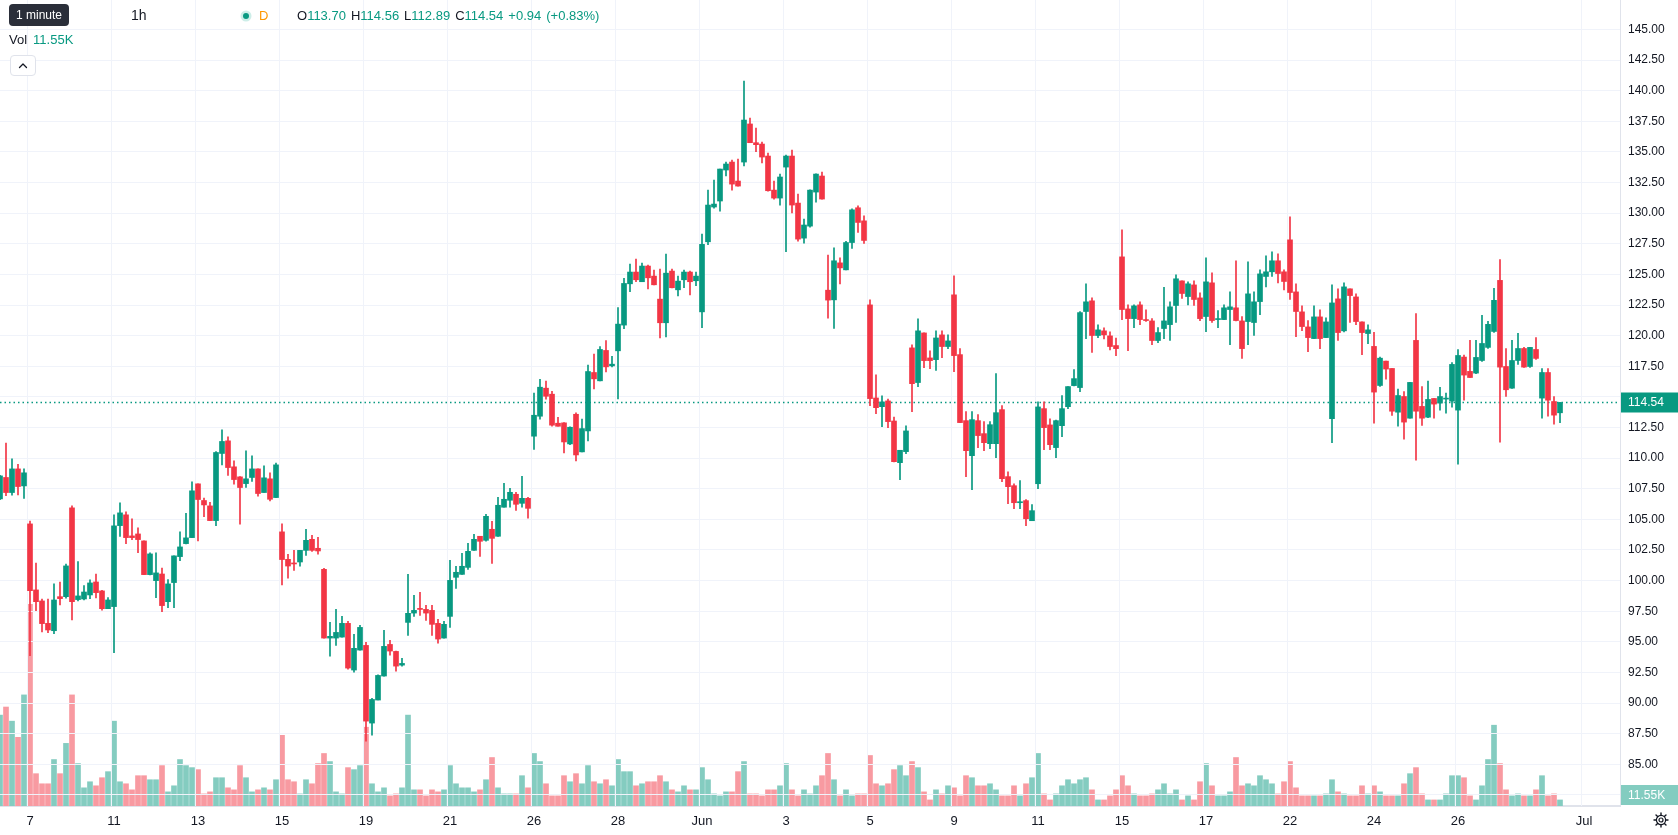  Describe the element at coordinates (1647, 304) in the screenshot. I see `y-tick-label: 122.50` at that location.